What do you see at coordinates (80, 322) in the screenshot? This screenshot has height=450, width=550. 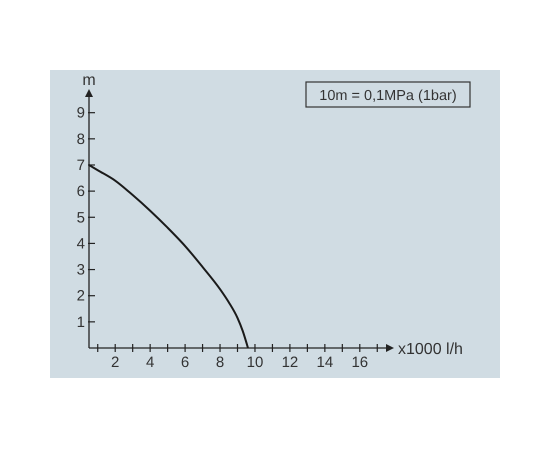 I see `y-tick-label: 1` at bounding box center [80, 322].